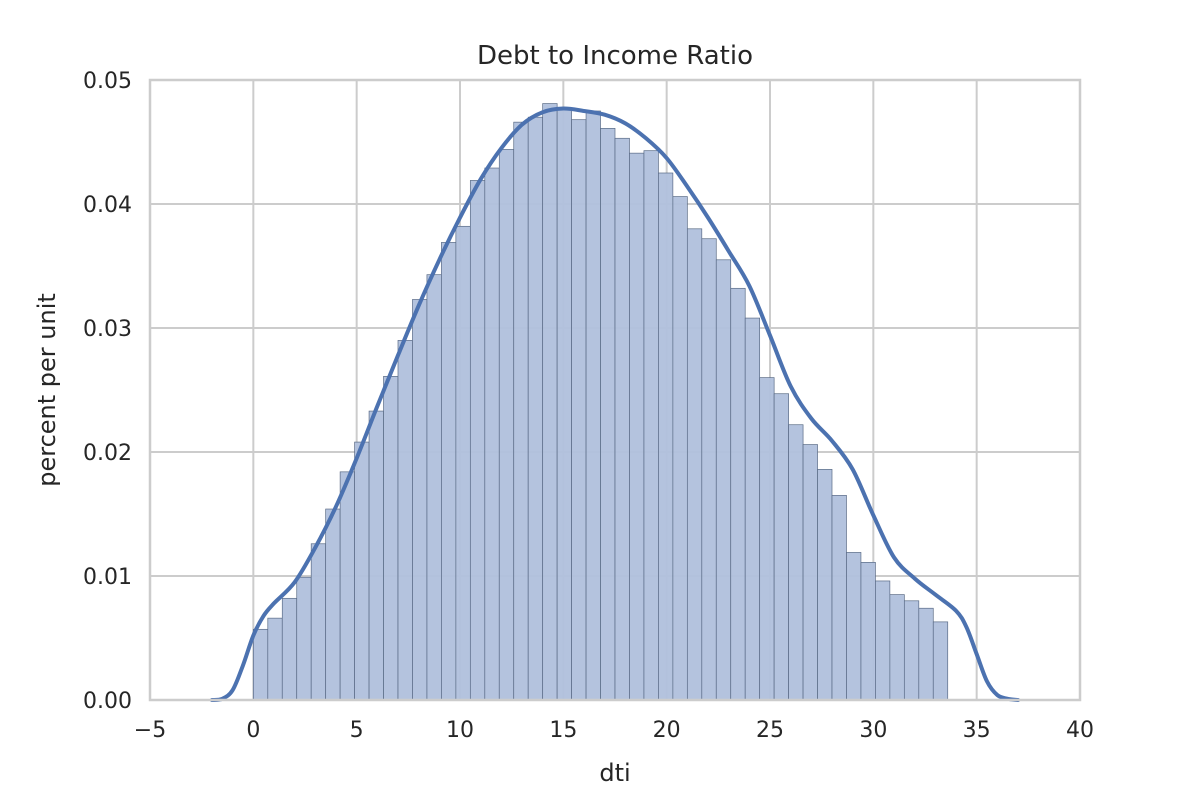 The height and width of the screenshot is (804, 1200). I want to click on x-tick-label: −5, so click(150, 730).